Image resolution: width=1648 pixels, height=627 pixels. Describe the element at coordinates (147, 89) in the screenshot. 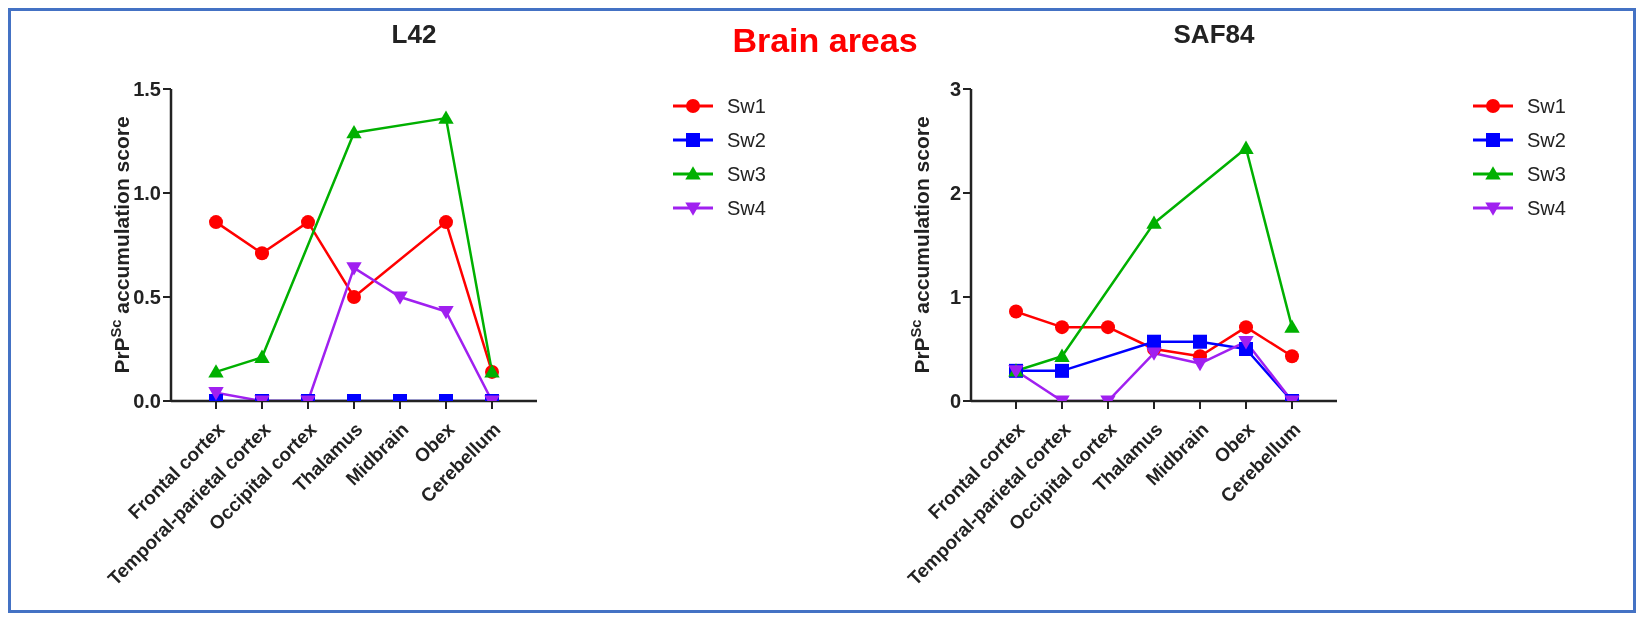

I see `y-tick-label: 1.5` at that location.